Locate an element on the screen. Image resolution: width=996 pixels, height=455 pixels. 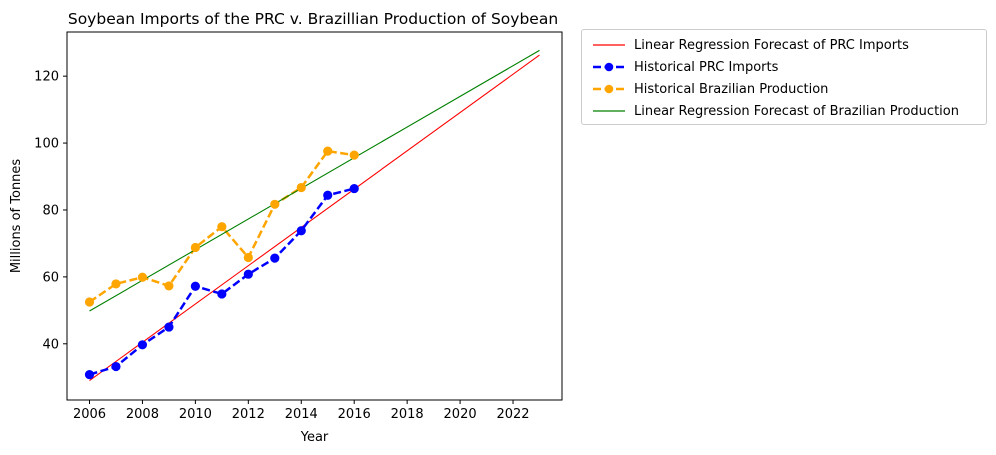
y-tick-label: 100 is located at coordinates (46, 144).